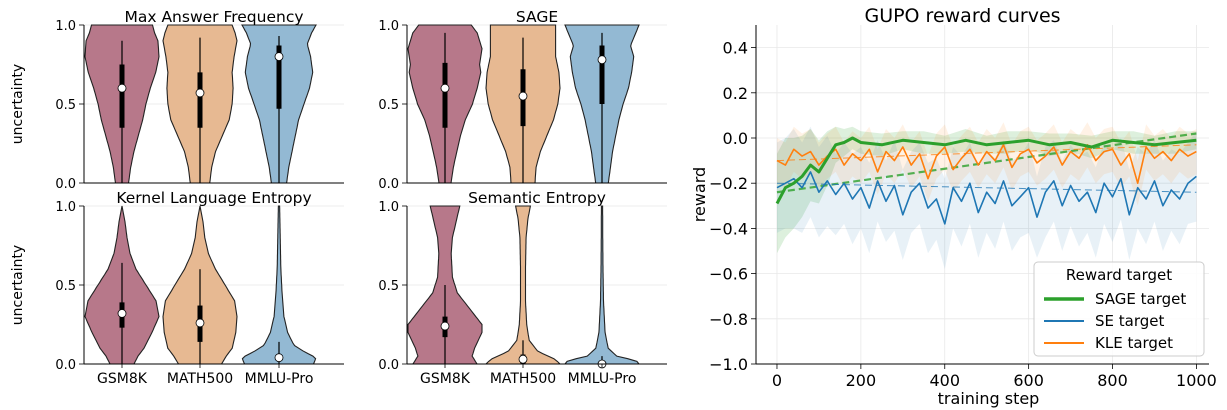 Image resolution: width=1227 pixels, height=410 pixels. What do you see at coordinates (728, 364) in the screenshot?
I see `y-tick-label: −1.0` at bounding box center [728, 364].